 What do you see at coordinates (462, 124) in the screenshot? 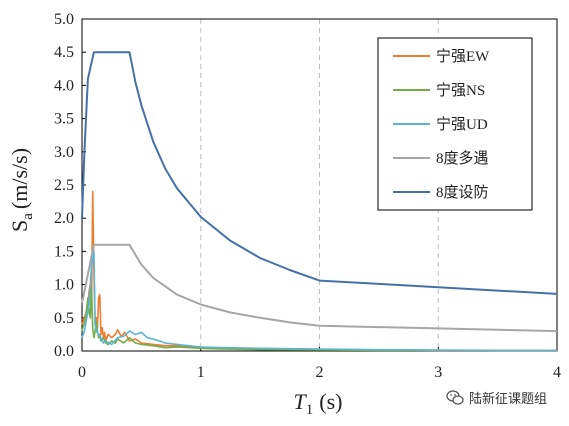
I see `legend-label-2: 宁强UD` at bounding box center [462, 124].